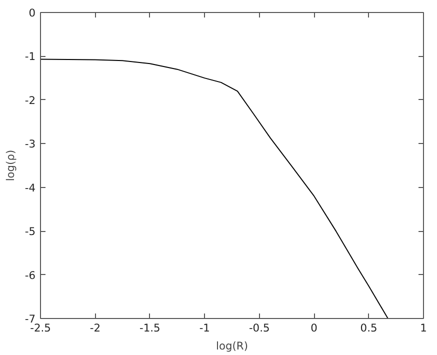 The height and width of the screenshot is (355, 437). I want to click on y-tick-label: -5, so click(30, 231).